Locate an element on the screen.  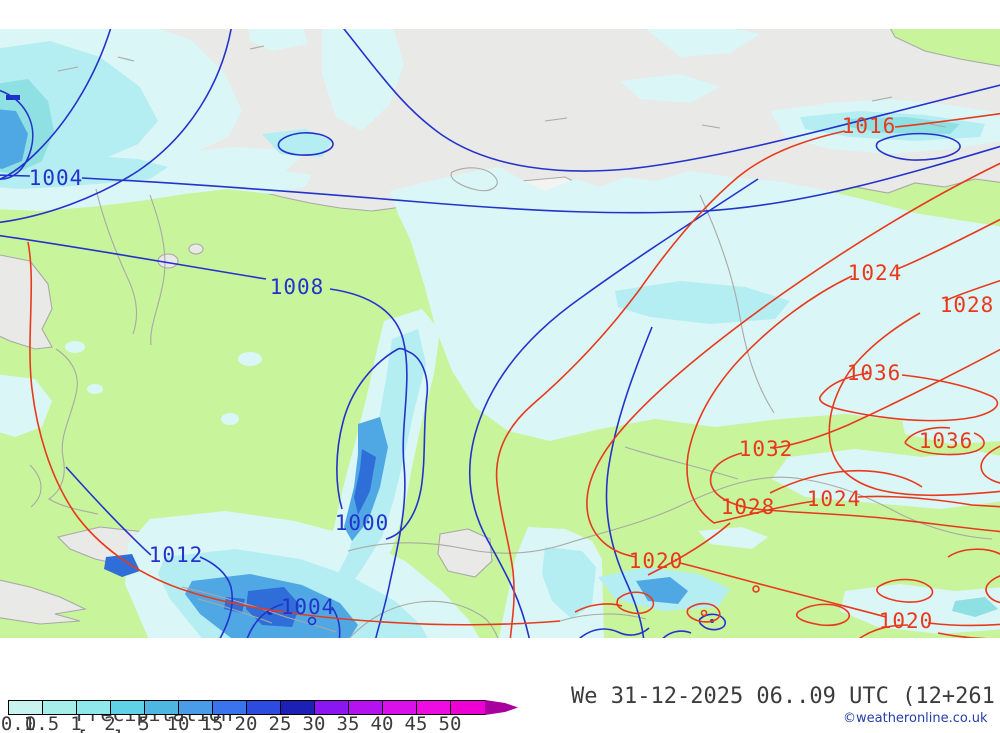
legend-scale-value: 25 is located at coordinates (280, 723).